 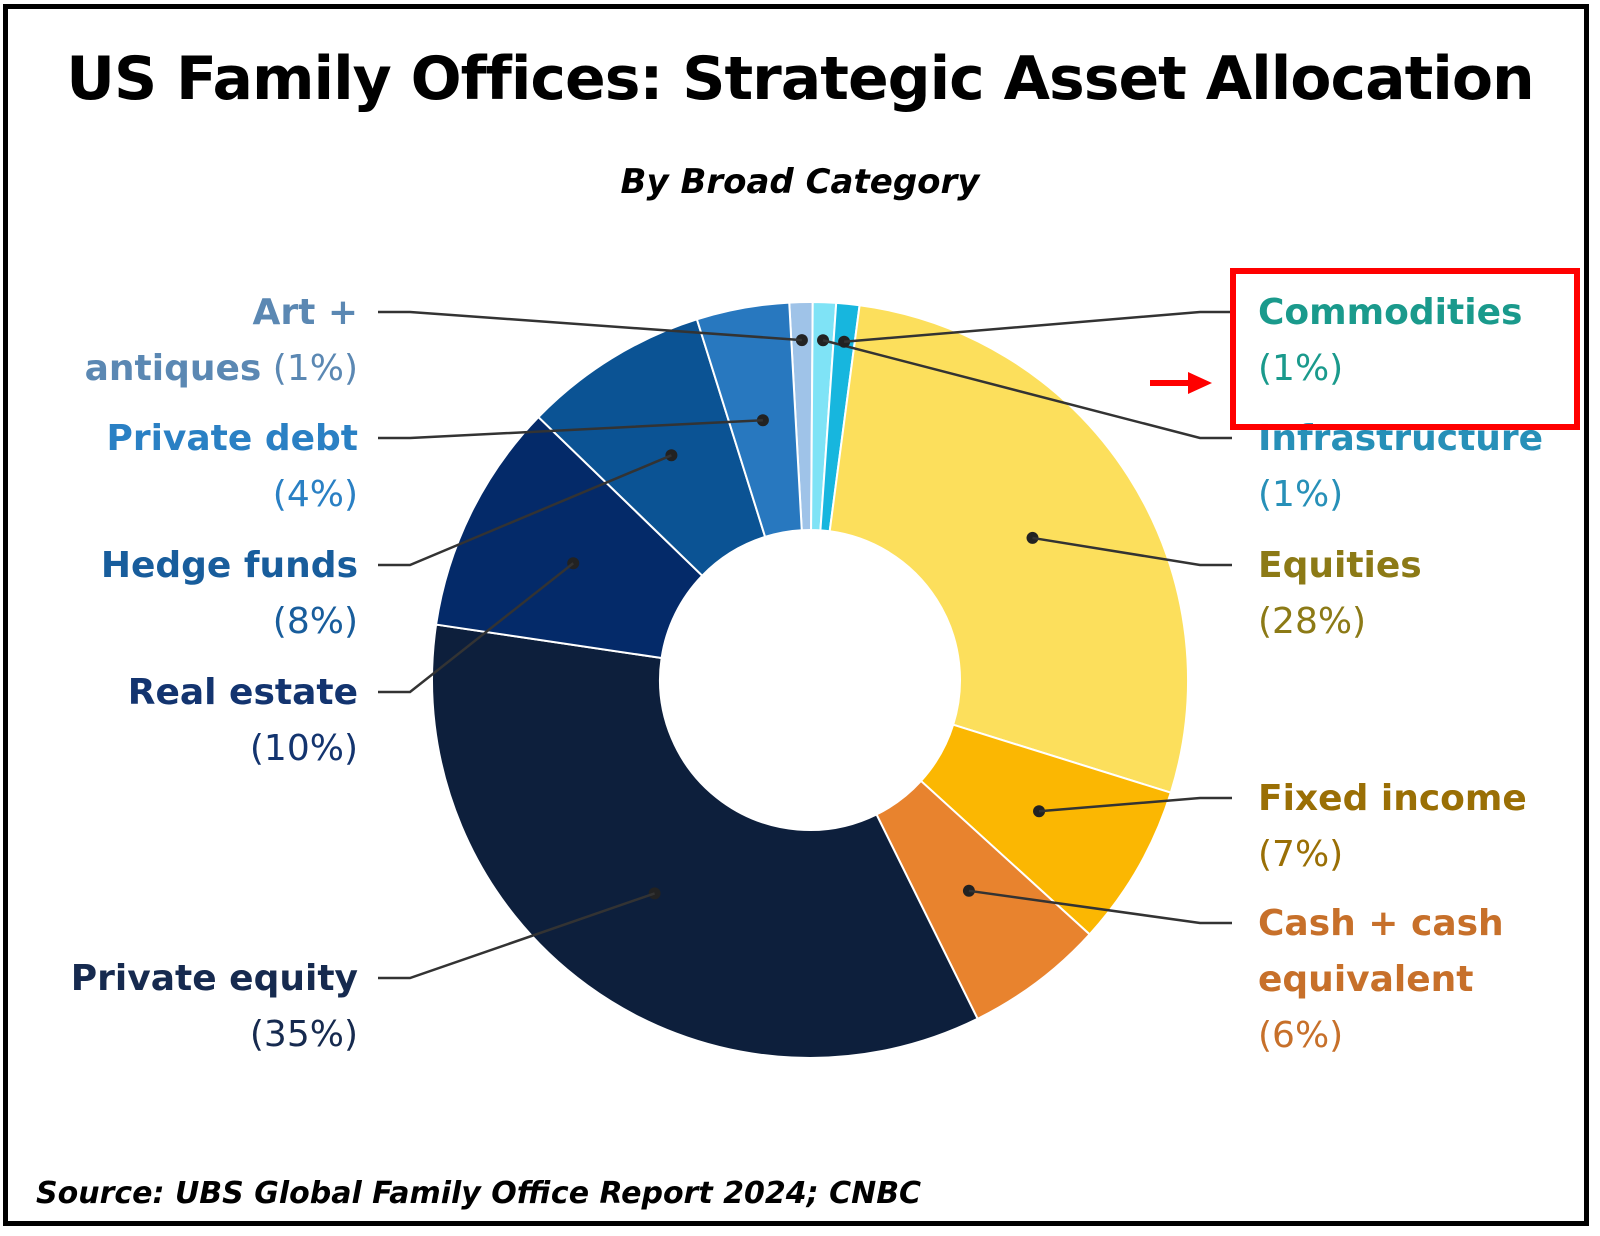 I want to click on label-private-equity-name-0: Private equity, so click(x=214, y=978).